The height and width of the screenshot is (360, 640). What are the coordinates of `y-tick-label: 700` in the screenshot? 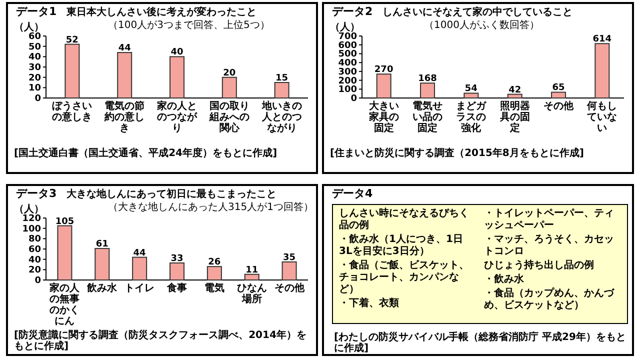 It's located at (347, 37).